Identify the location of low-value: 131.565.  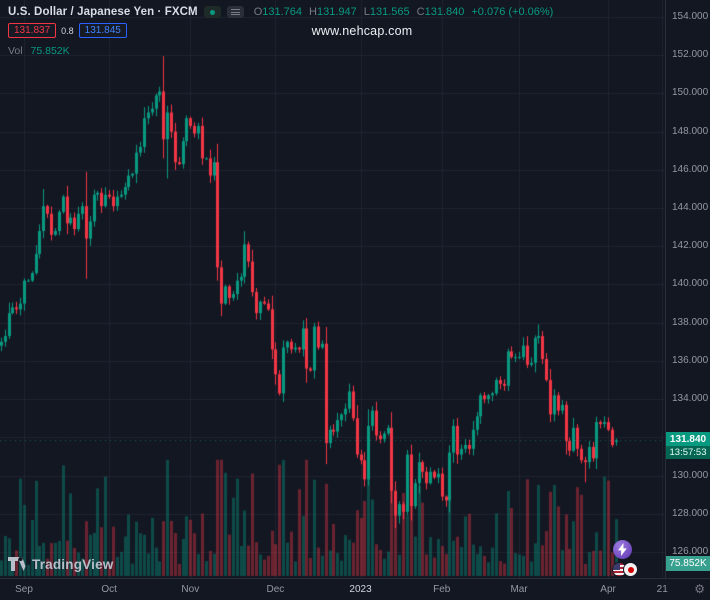
(389, 12).